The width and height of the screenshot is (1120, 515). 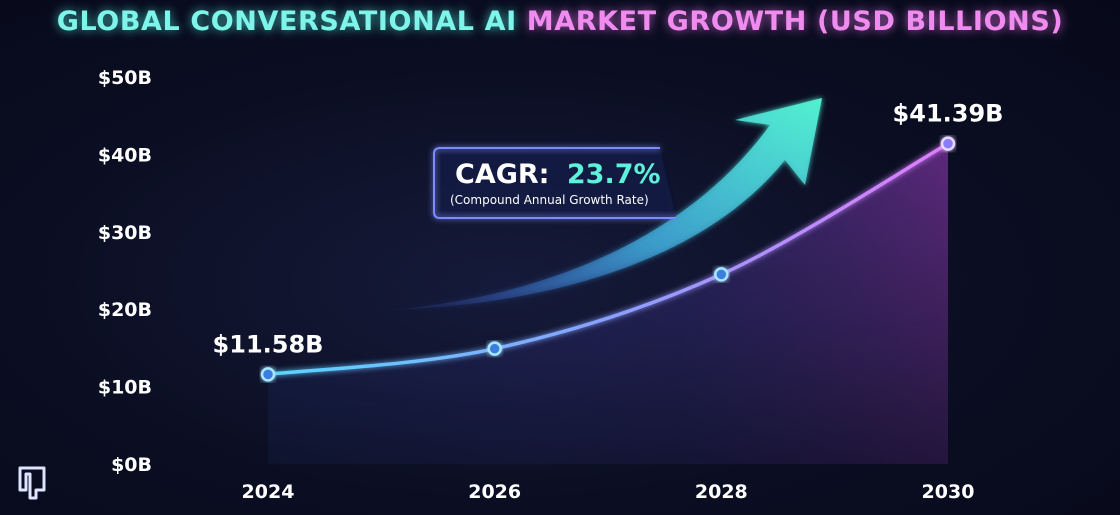 What do you see at coordinates (268, 492) in the screenshot?
I see `x-tick-label: 2024` at bounding box center [268, 492].